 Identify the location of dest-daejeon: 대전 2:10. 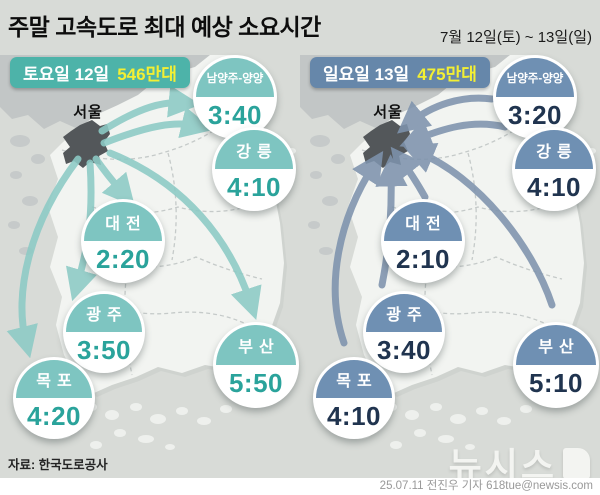
(423, 241).